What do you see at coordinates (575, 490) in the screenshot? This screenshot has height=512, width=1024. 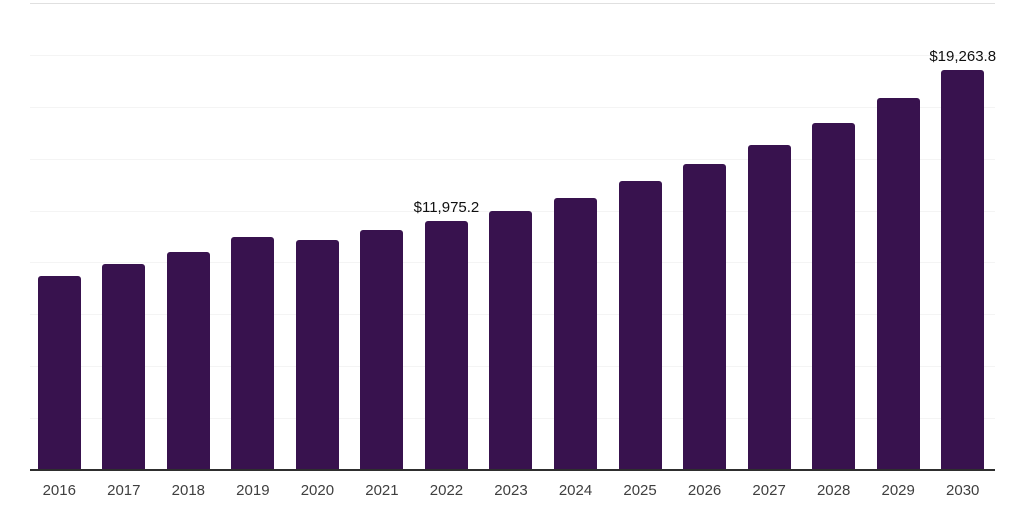 I see `x-tick-2024: 2024` at bounding box center [575, 490].